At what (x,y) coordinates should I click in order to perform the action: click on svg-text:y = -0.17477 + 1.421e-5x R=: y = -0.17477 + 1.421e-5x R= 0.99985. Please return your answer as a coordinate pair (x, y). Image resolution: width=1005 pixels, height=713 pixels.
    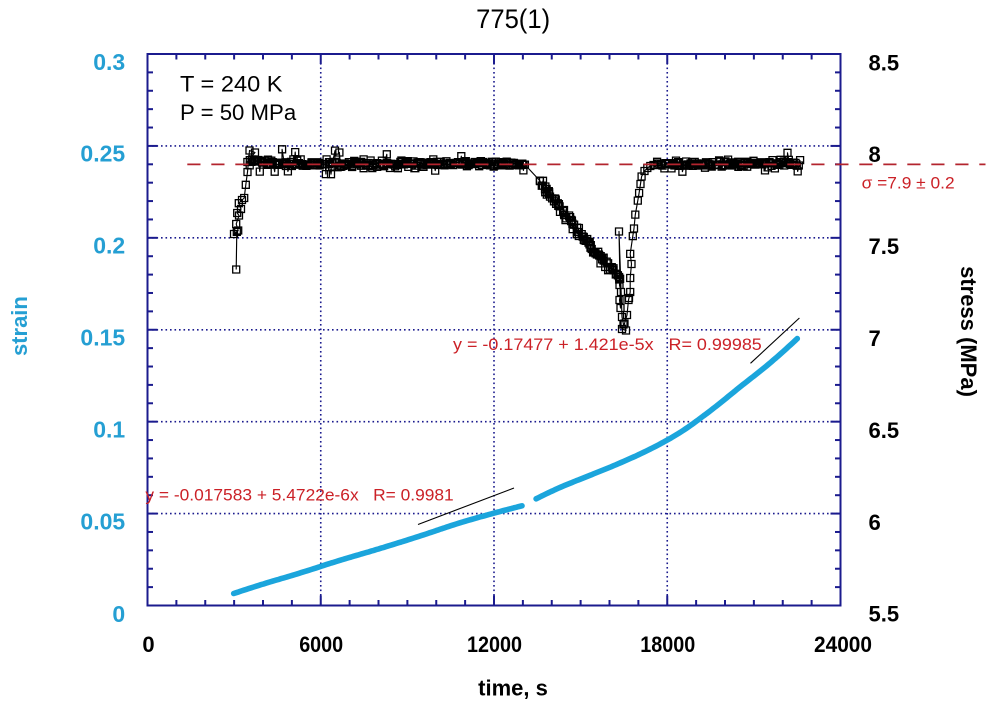
    Looking at the image, I should click on (607, 344).